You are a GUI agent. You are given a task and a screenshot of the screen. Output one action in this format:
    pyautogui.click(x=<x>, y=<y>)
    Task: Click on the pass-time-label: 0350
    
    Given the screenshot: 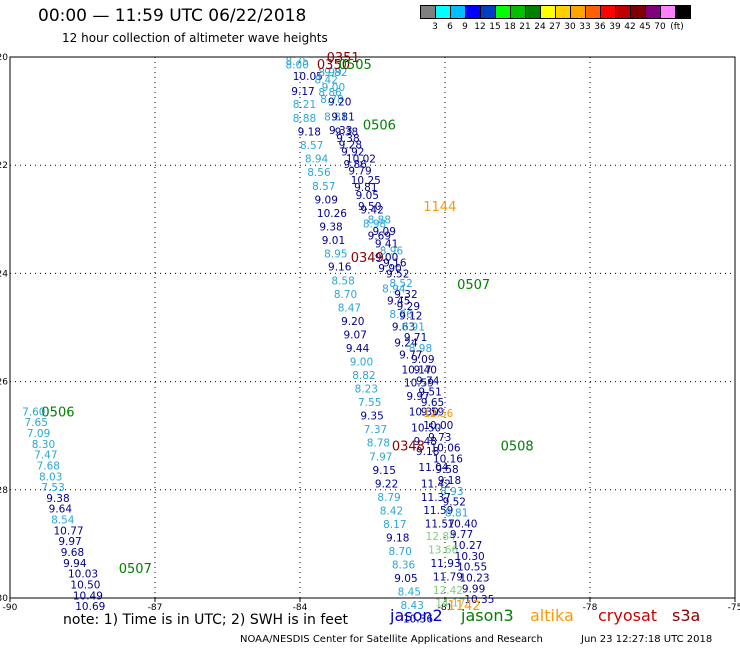 What is the action you would take?
    pyautogui.click(x=333, y=65)
    